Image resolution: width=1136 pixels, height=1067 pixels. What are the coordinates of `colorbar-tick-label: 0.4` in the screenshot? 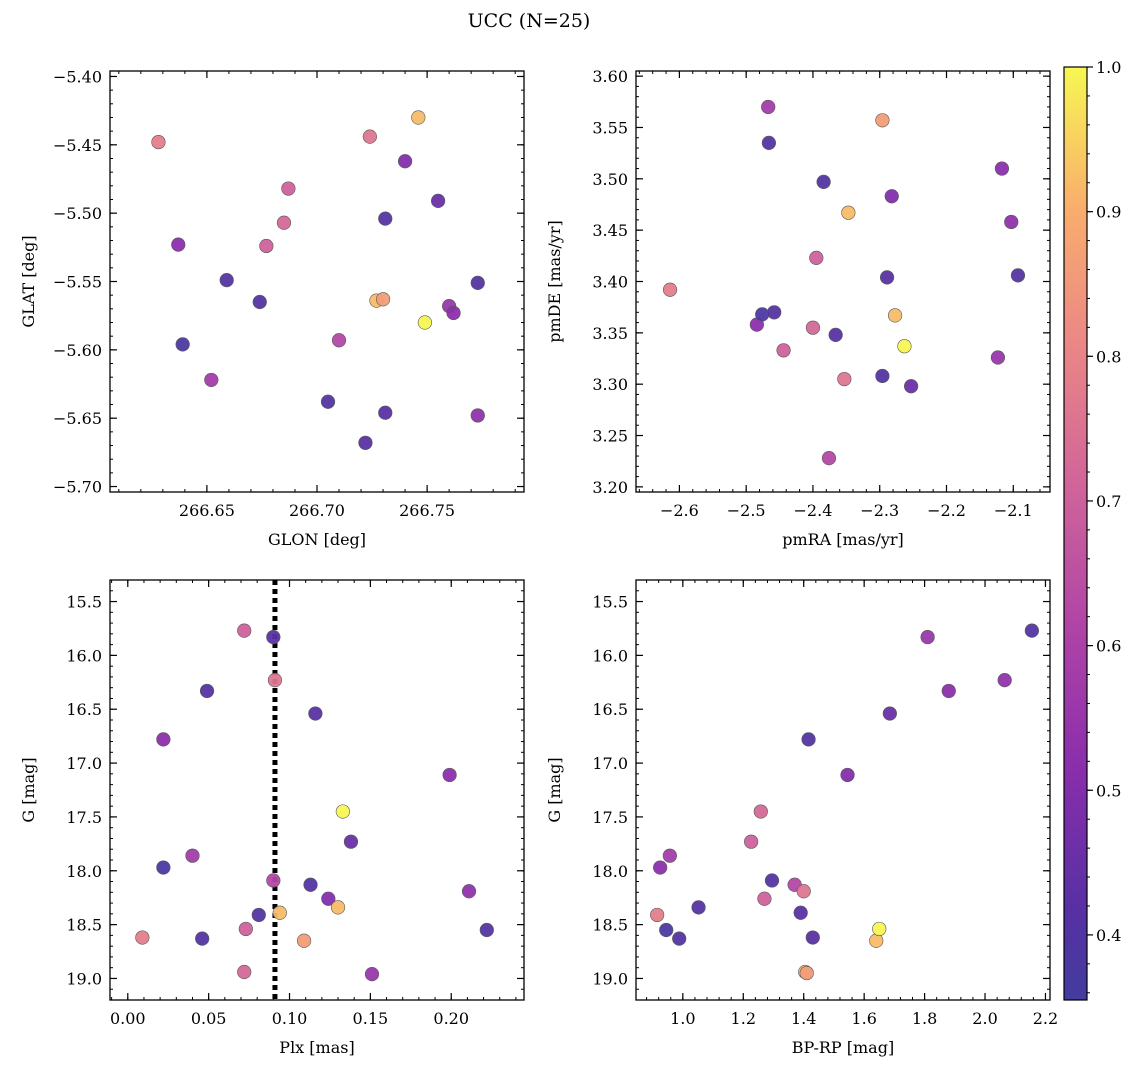 It's located at (1108, 935).